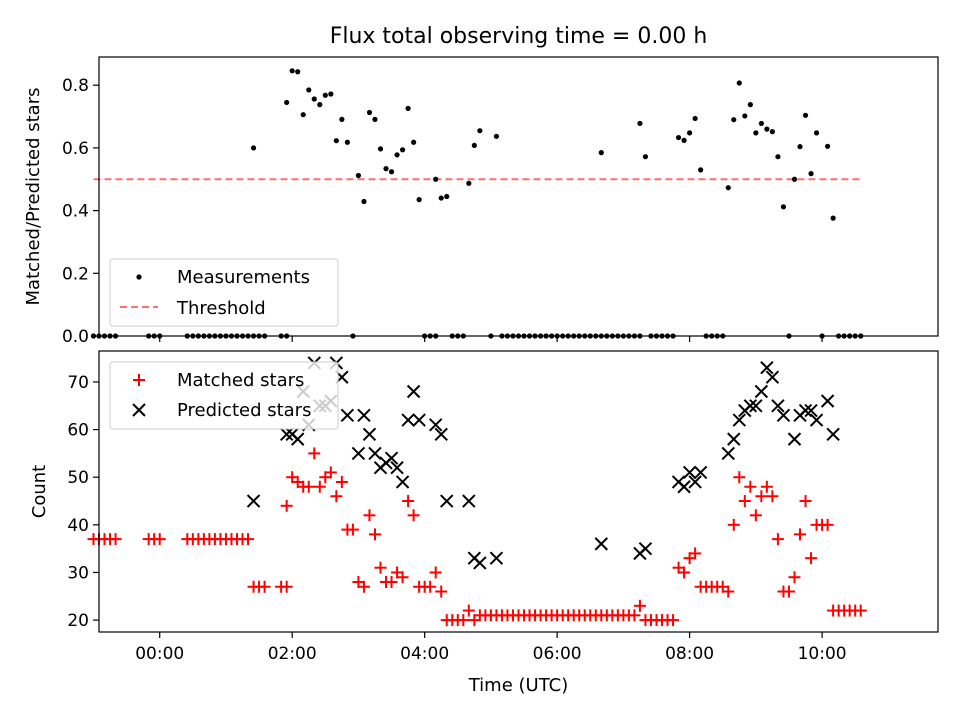 The image size is (960, 720). I want to click on y-tick-label: 70, so click(78, 383).